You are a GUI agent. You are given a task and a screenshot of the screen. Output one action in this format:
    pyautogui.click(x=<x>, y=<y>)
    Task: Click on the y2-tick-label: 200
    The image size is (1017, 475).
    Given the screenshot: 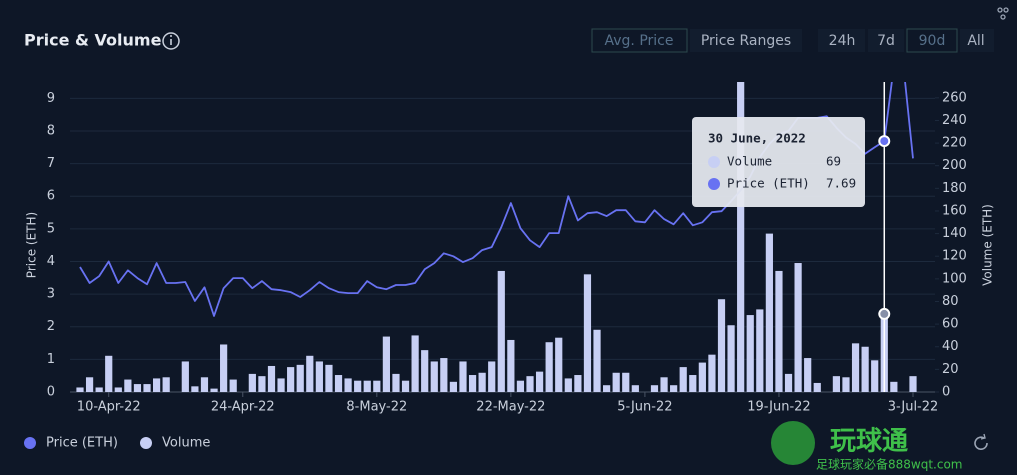 What is the action you would take?
    pyautogui.click(x=954, y=165)
    